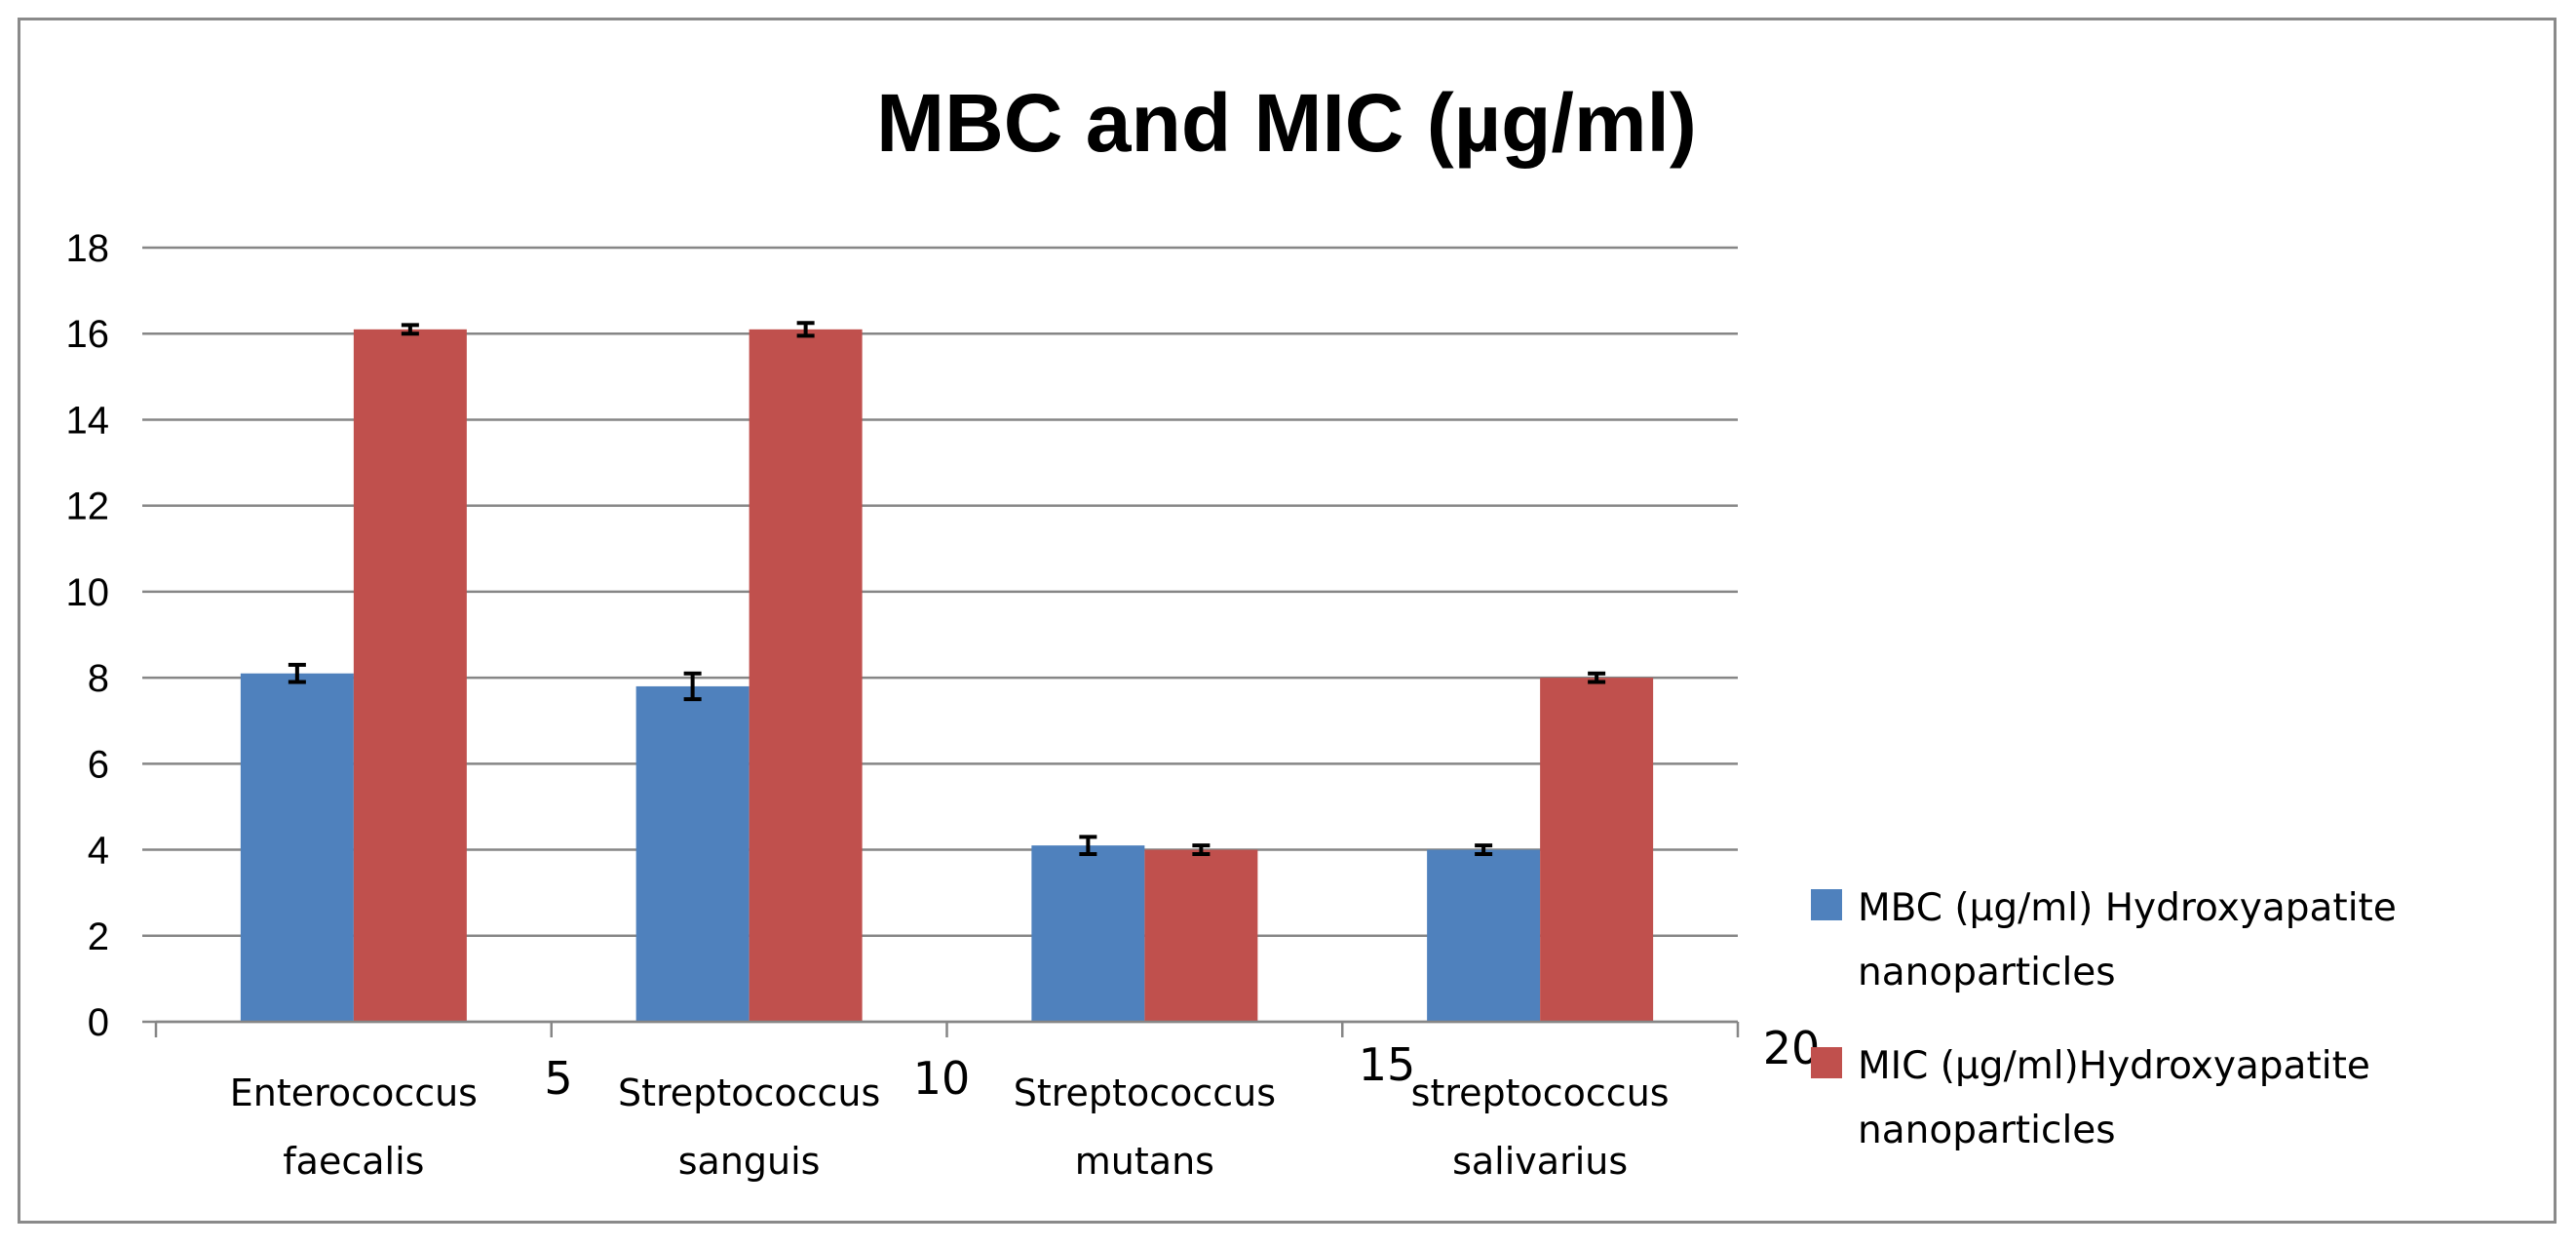 This screenshot has width=2576, height=1247. Describe the element at coordinates (88, 507) in the screenshot. I see `y-tick-label: 12` at that location.